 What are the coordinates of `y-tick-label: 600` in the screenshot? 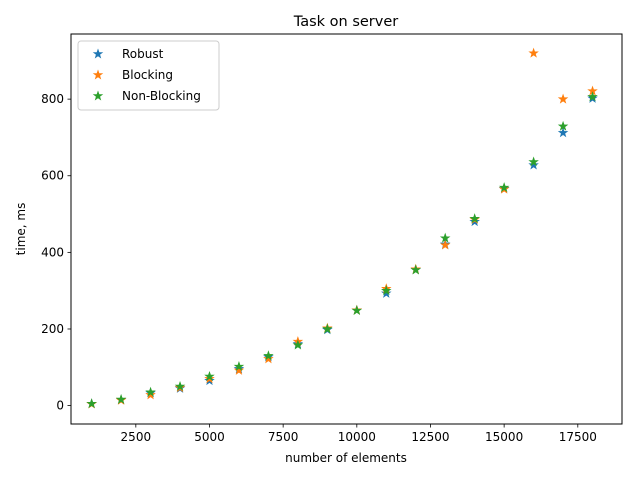 It's located at (52, 176).